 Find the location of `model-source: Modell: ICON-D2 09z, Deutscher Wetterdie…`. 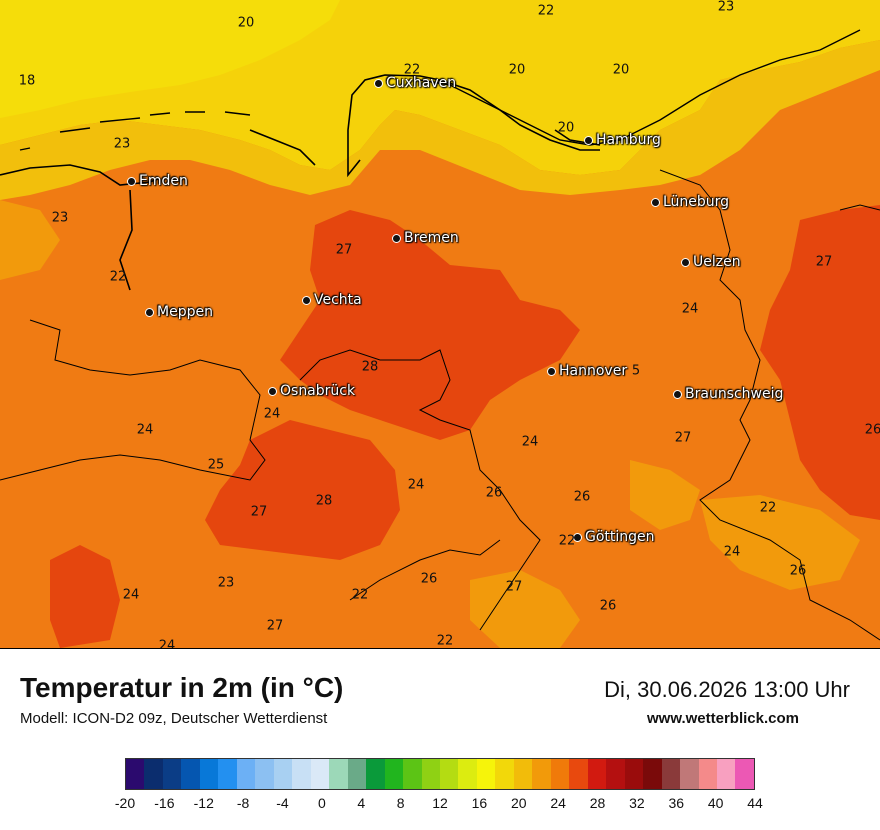

model-source: Modell: ICON-D2 09z, Deutscher Wetterdie… is located at coordinates (174, 718).